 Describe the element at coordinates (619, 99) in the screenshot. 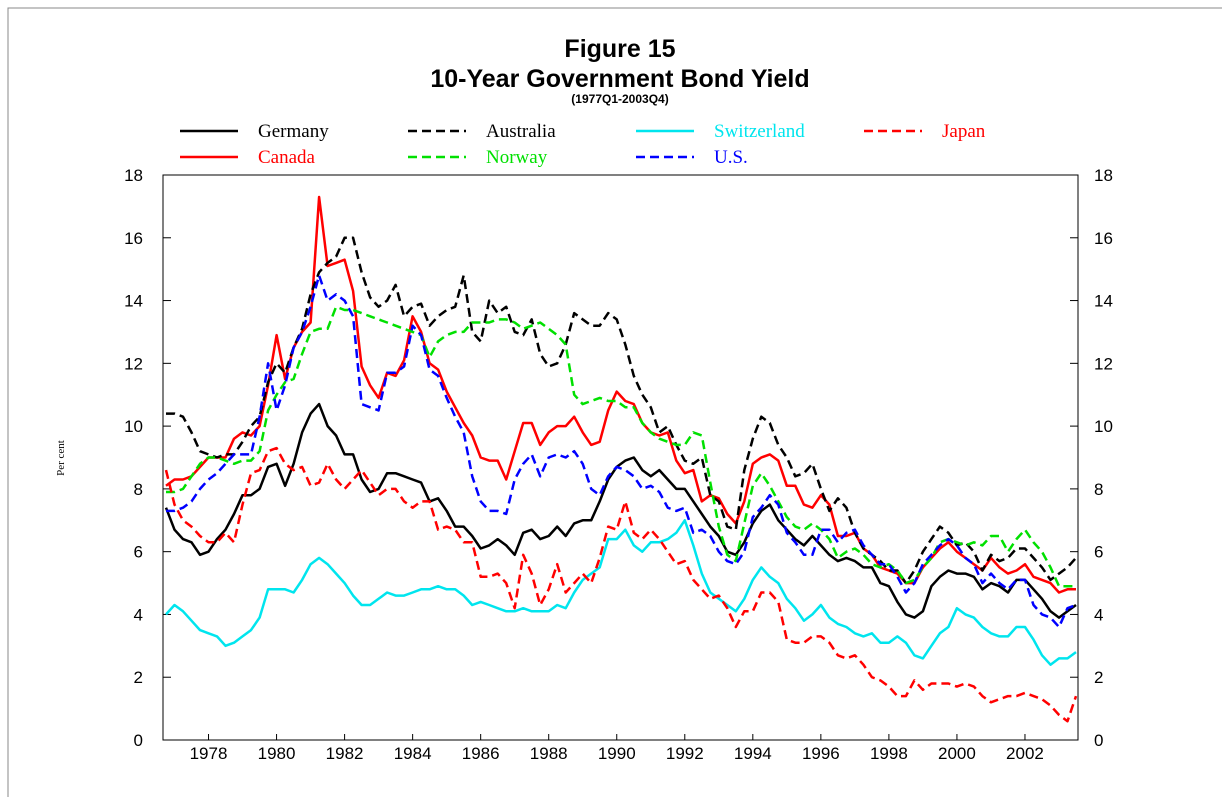

I see `chart-note: (1977Q1-2003Q4)` at that location.